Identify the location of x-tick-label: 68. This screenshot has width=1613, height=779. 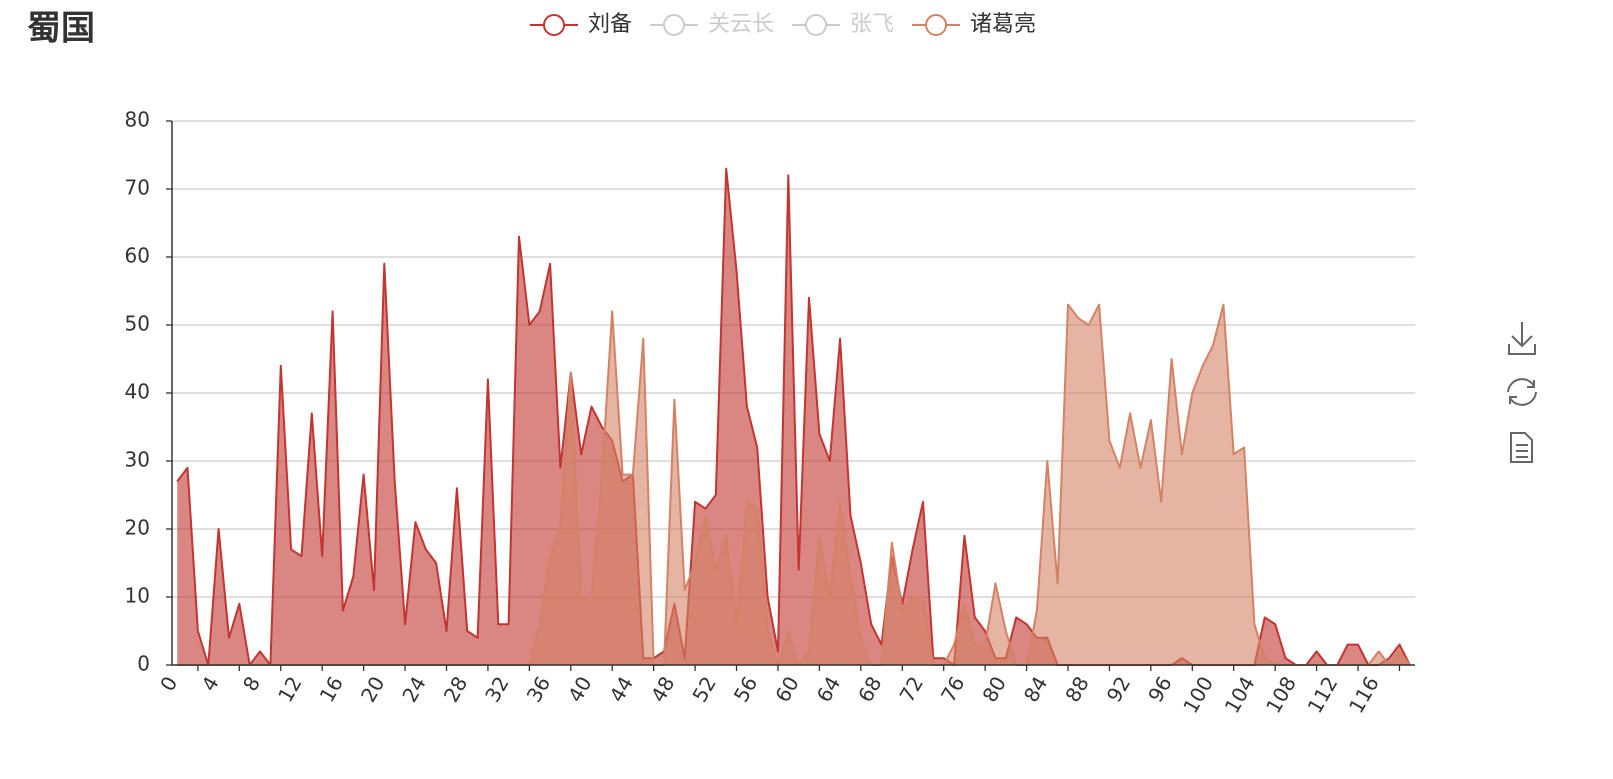
(870, 689).